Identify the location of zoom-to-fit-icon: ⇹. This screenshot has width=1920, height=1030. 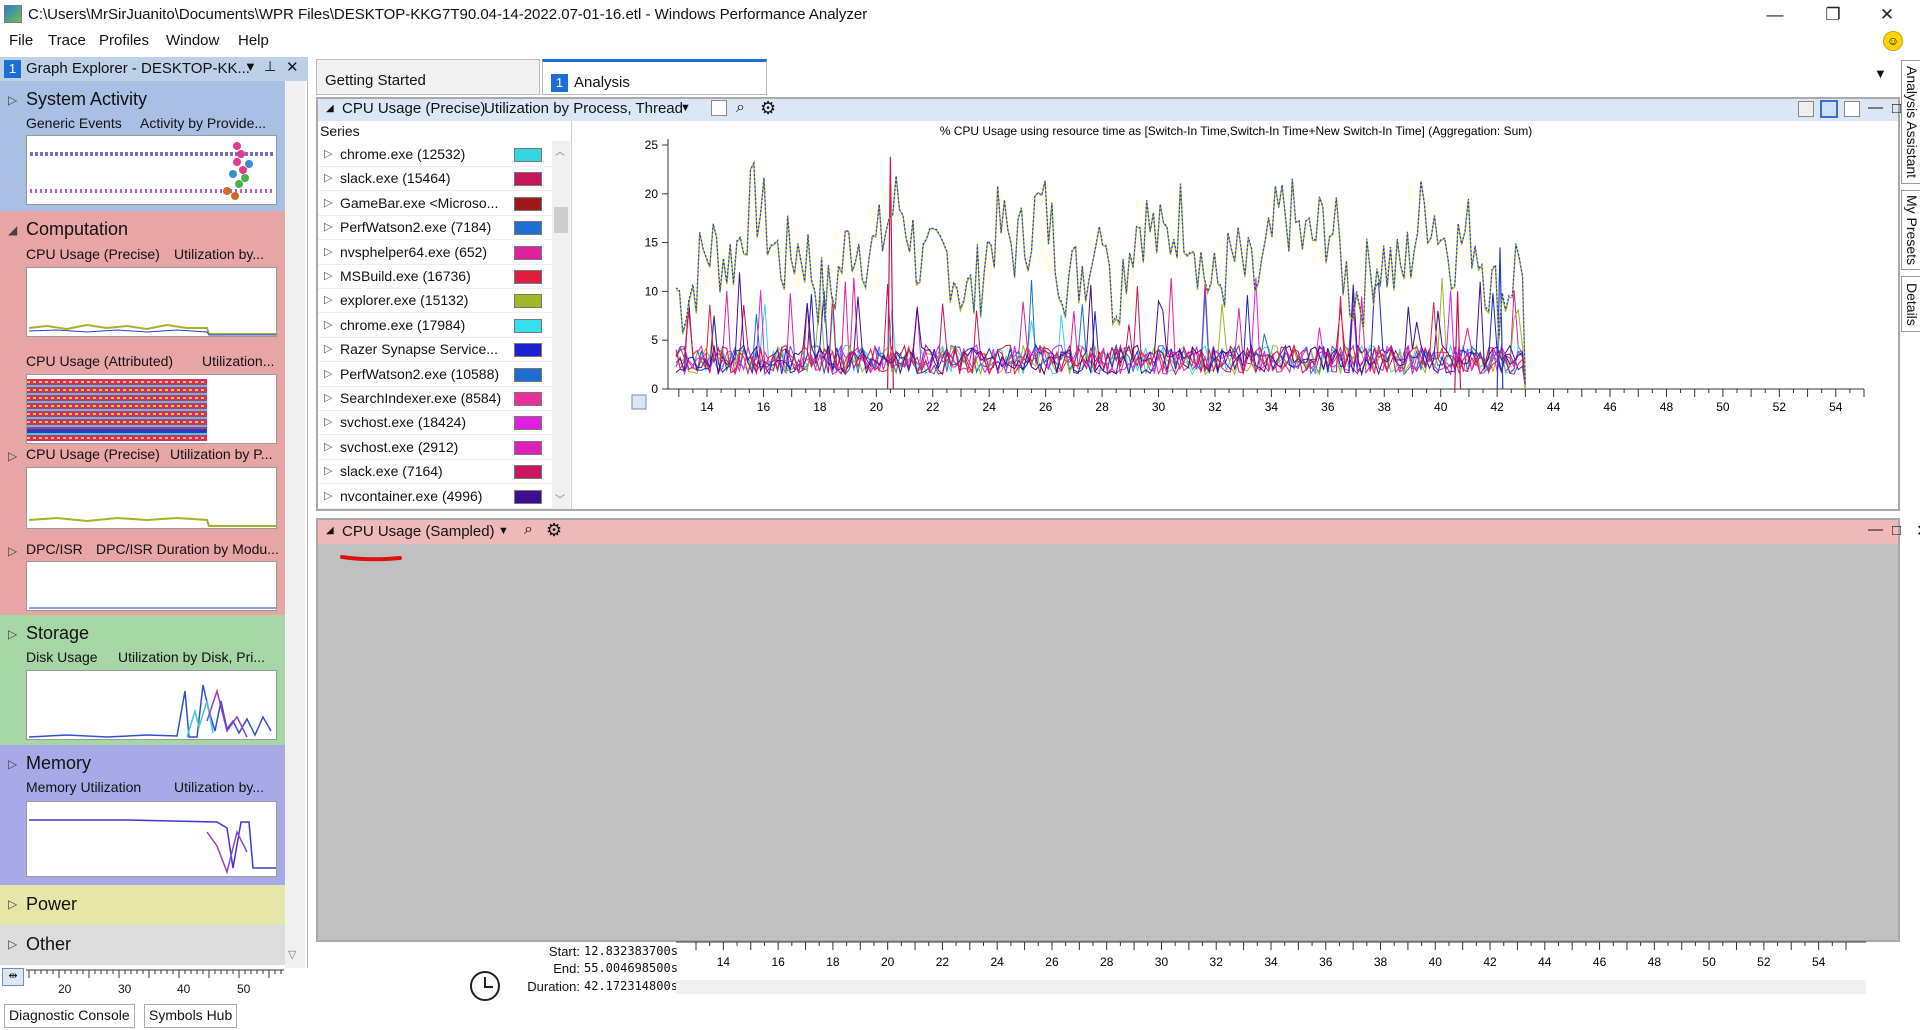
(13, 977).